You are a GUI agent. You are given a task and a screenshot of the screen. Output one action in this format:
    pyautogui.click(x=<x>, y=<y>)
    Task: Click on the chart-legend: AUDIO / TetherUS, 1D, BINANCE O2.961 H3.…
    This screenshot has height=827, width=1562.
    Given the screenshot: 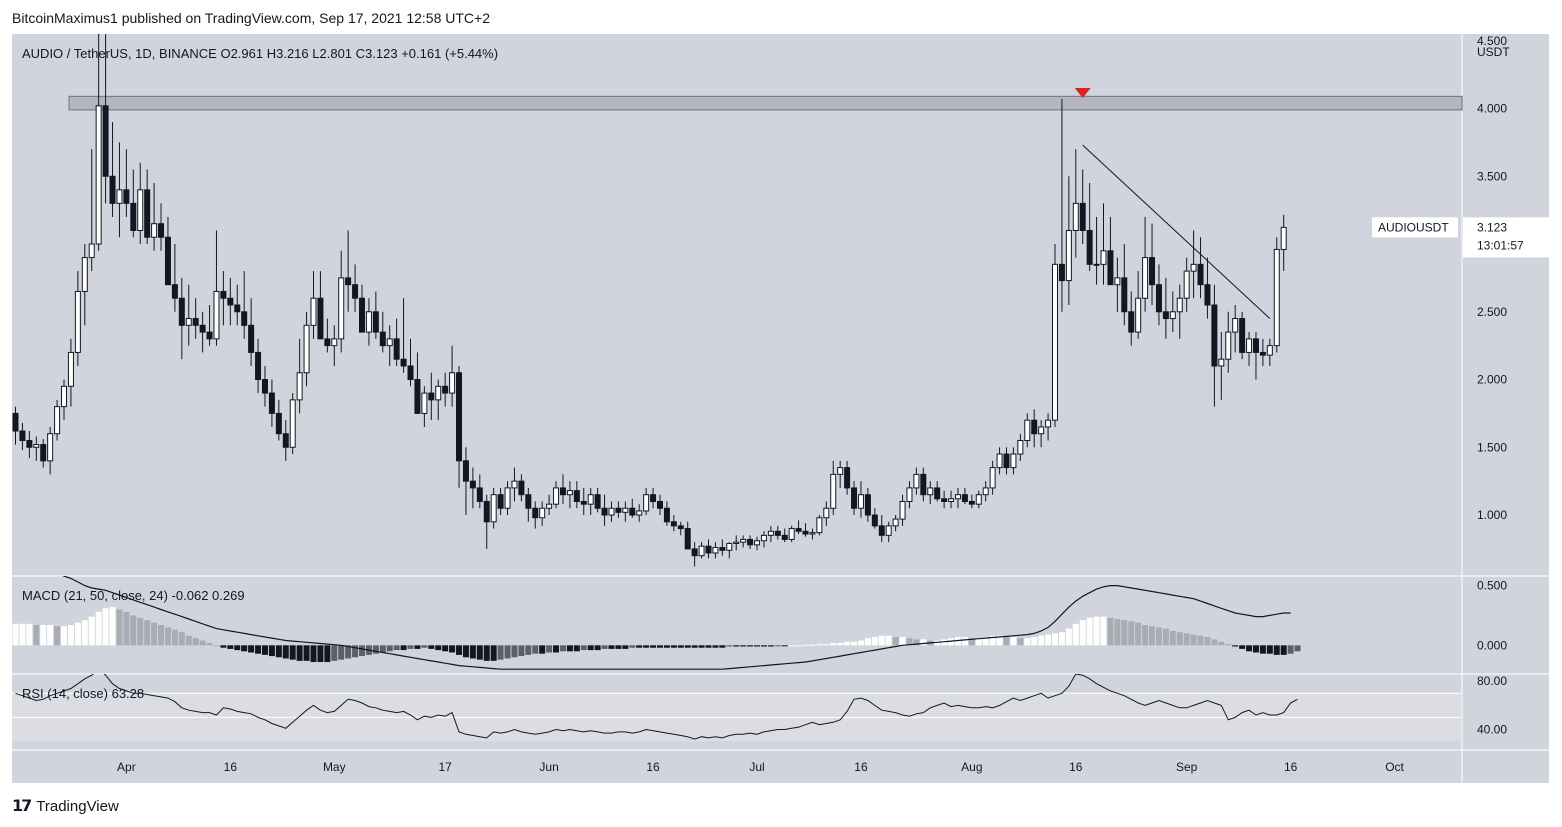 What is the action you would take?
    pyautogui.click(x=260, y=53)
    